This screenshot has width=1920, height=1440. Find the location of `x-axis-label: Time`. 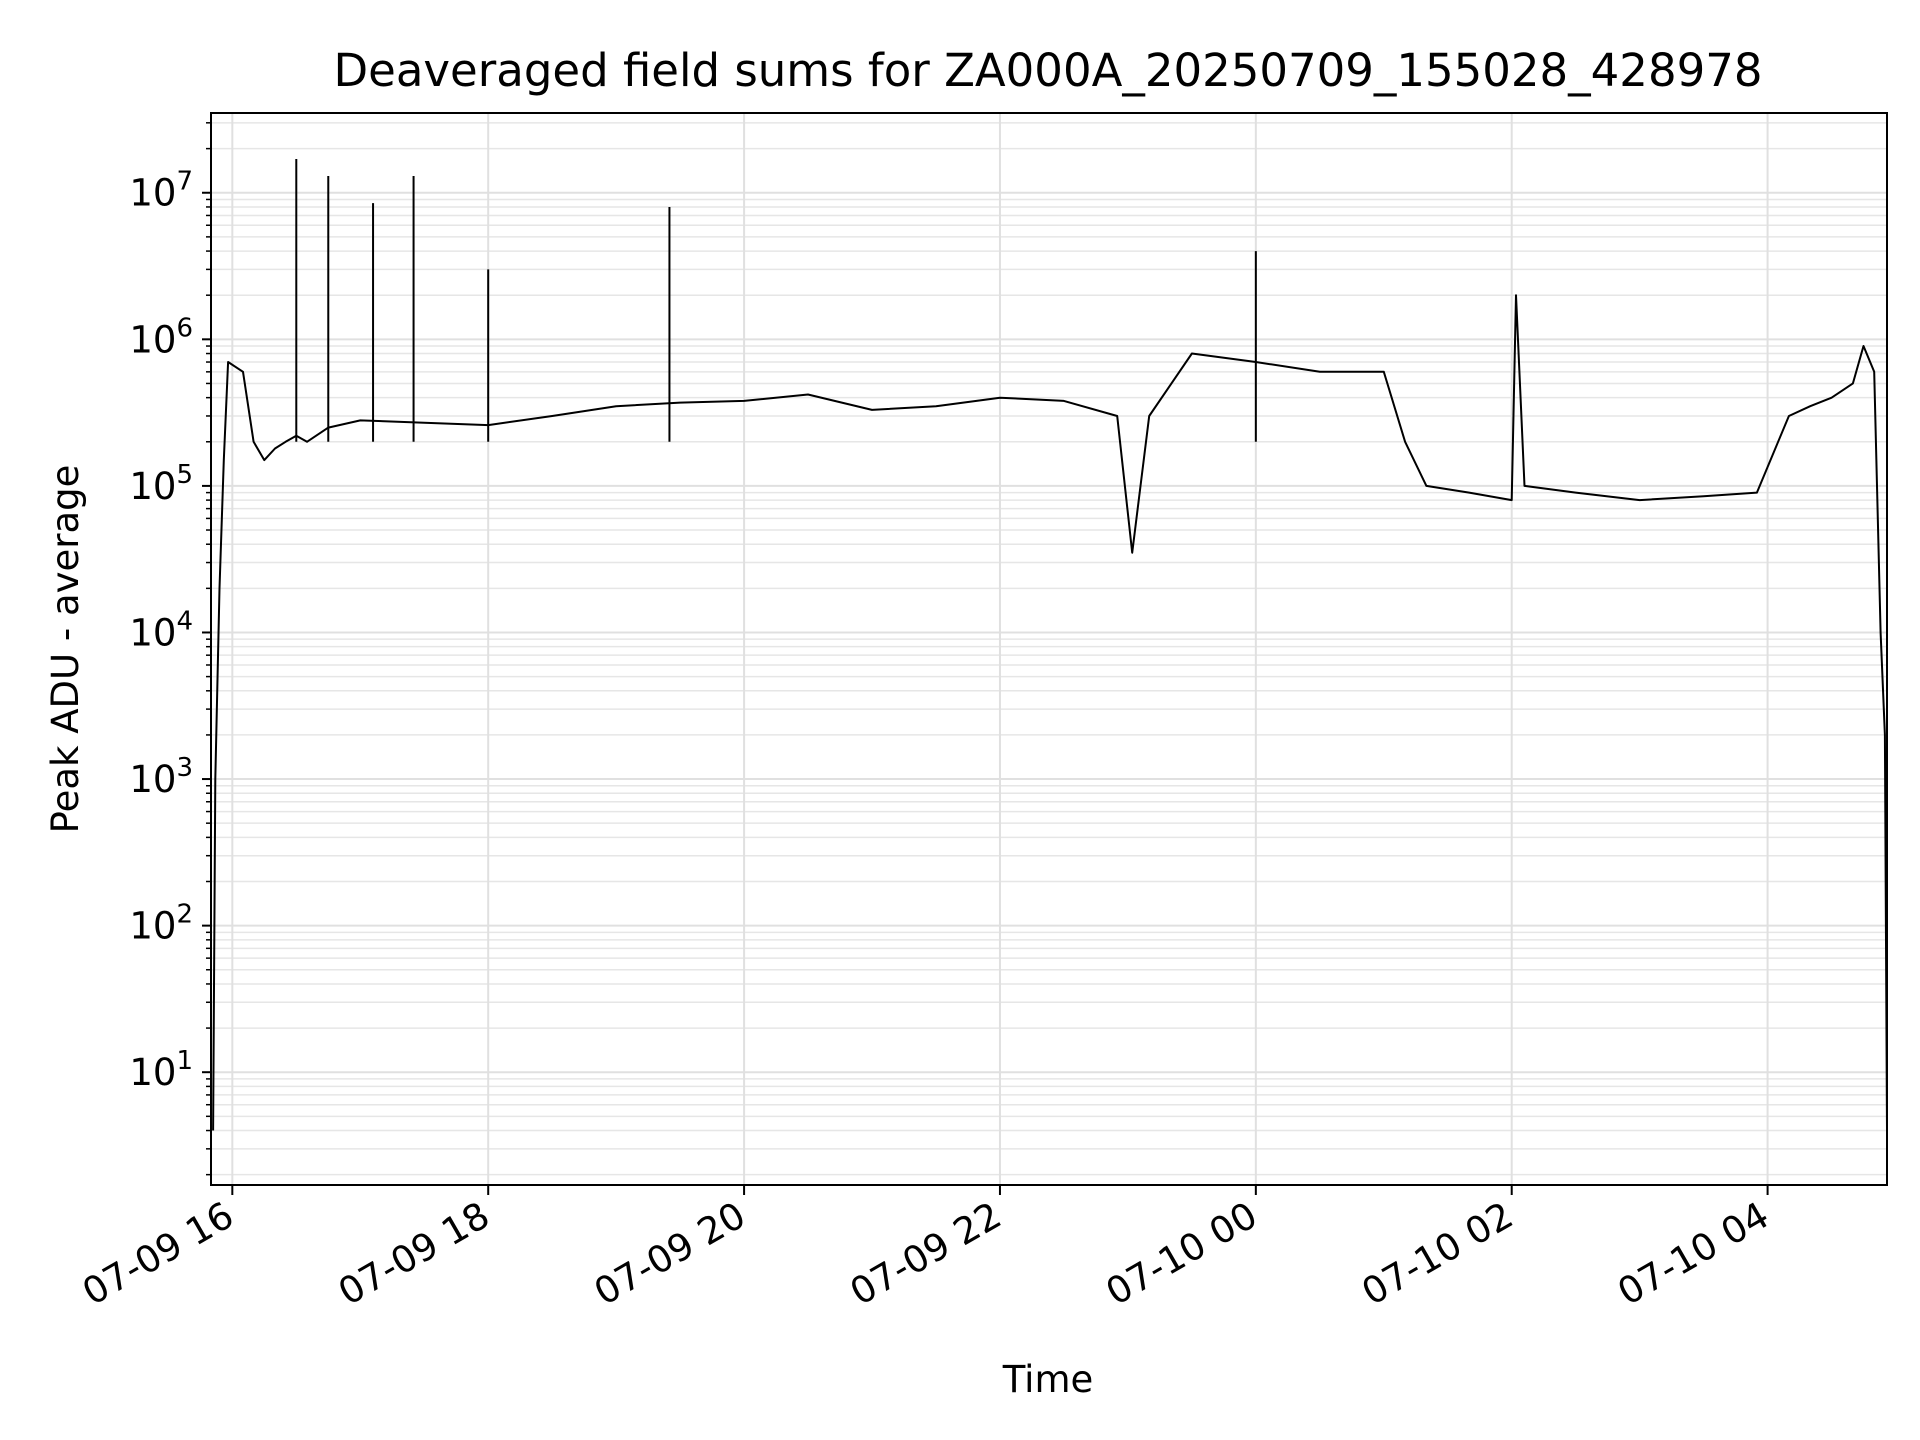

x-axis-label: Time is located at coordinates (1048, 1379).